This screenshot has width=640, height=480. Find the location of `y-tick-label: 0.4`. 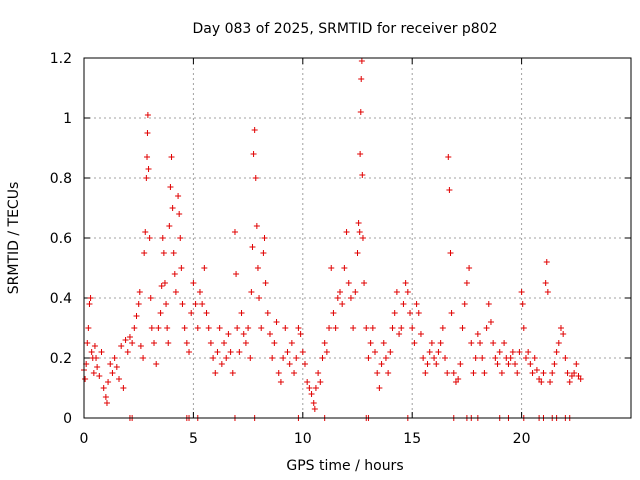

y-tick-label: 0.4 is located at coordinates (61, 299).